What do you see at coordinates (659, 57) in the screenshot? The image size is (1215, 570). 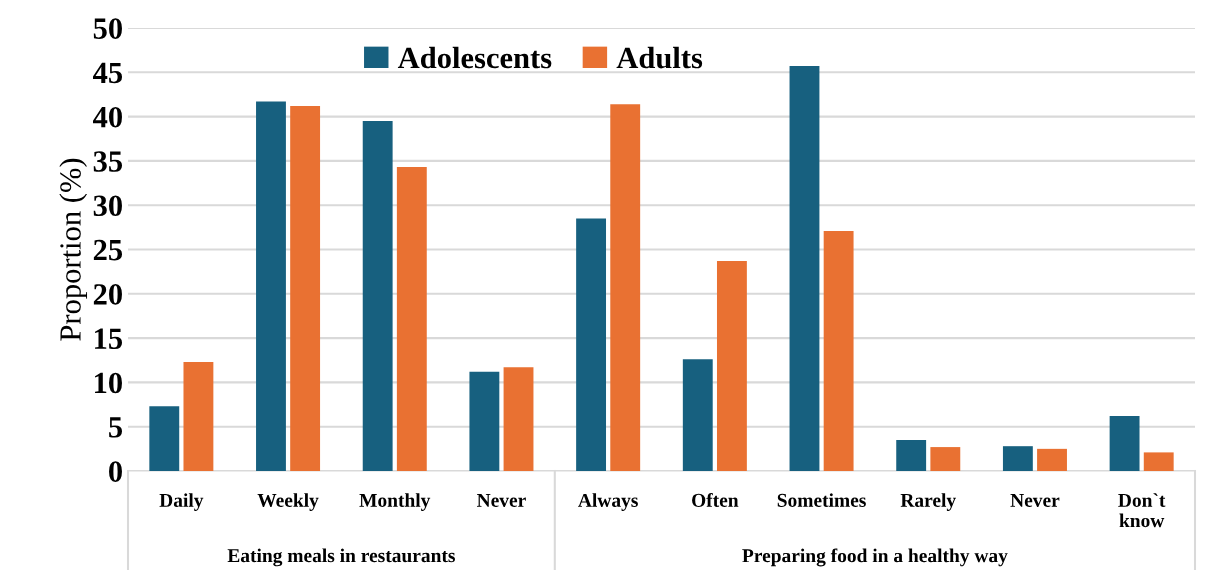 I see `legend-label: Adults` at bounding box center [659, 57].